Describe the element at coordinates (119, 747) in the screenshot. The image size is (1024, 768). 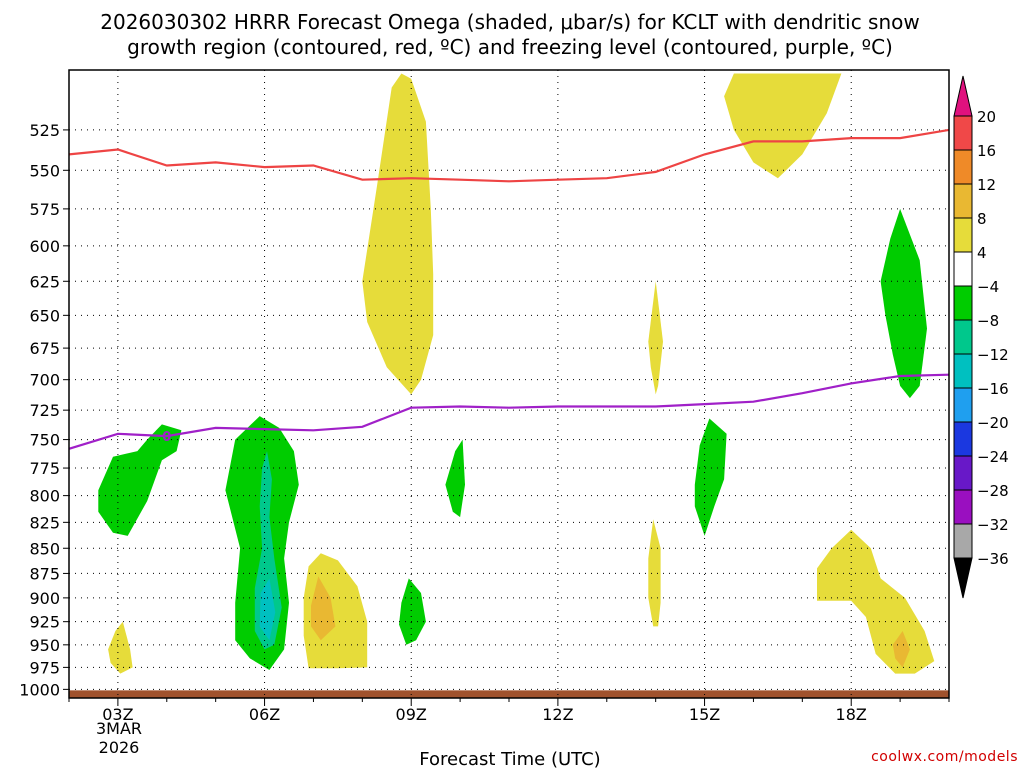
I see `date-label-year: 2026` at that location.